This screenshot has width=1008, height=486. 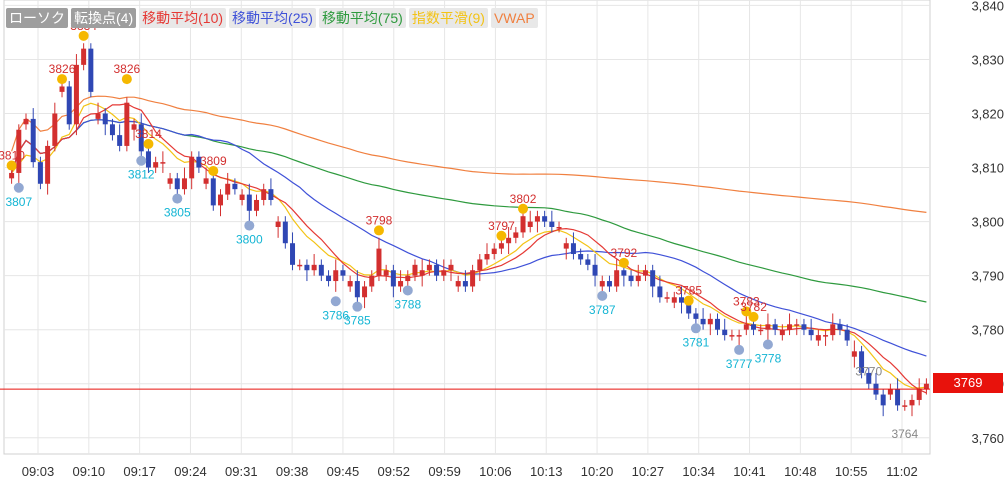 What do you see at coordinates (746, 301) in the screenshot?
I see `pivot-label: 3783` at bounding box center [746, 301].